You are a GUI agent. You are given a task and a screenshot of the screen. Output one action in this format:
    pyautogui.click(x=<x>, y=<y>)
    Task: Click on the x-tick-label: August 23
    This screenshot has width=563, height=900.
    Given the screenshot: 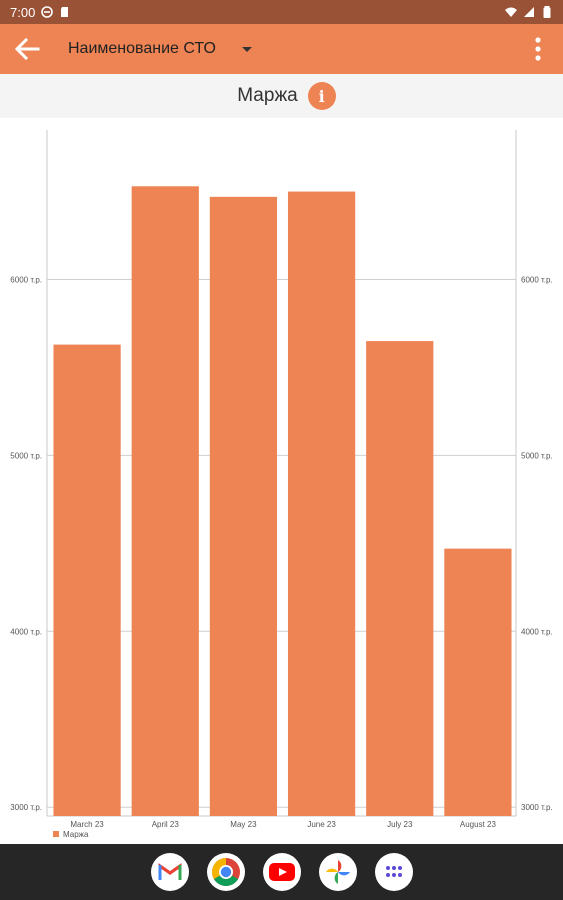 What is the action you would take?
    pyautogui.click(x=478, y=824)
    